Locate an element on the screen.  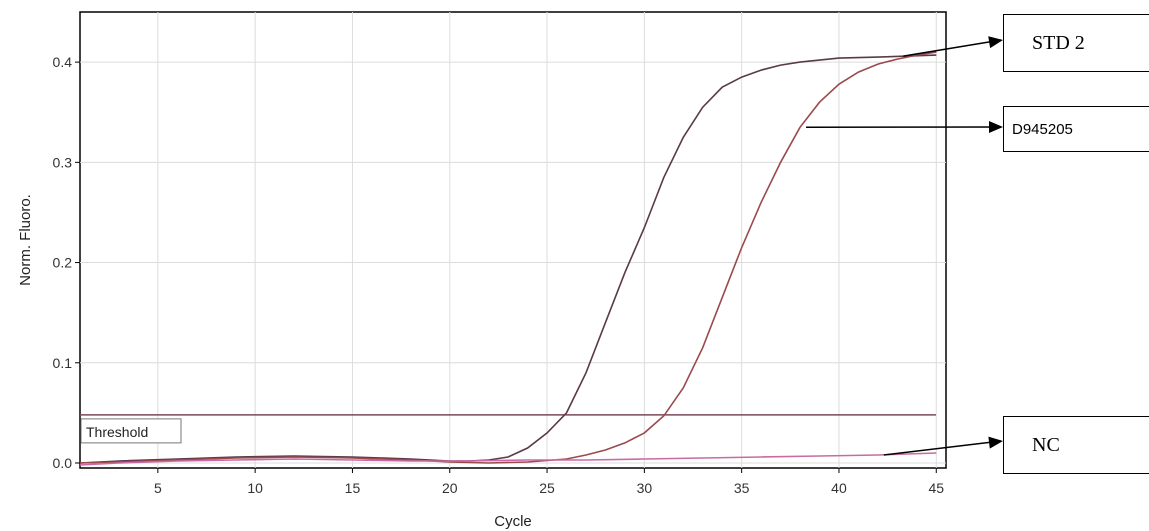
series-line-nc is located at coordinates (508, 459).